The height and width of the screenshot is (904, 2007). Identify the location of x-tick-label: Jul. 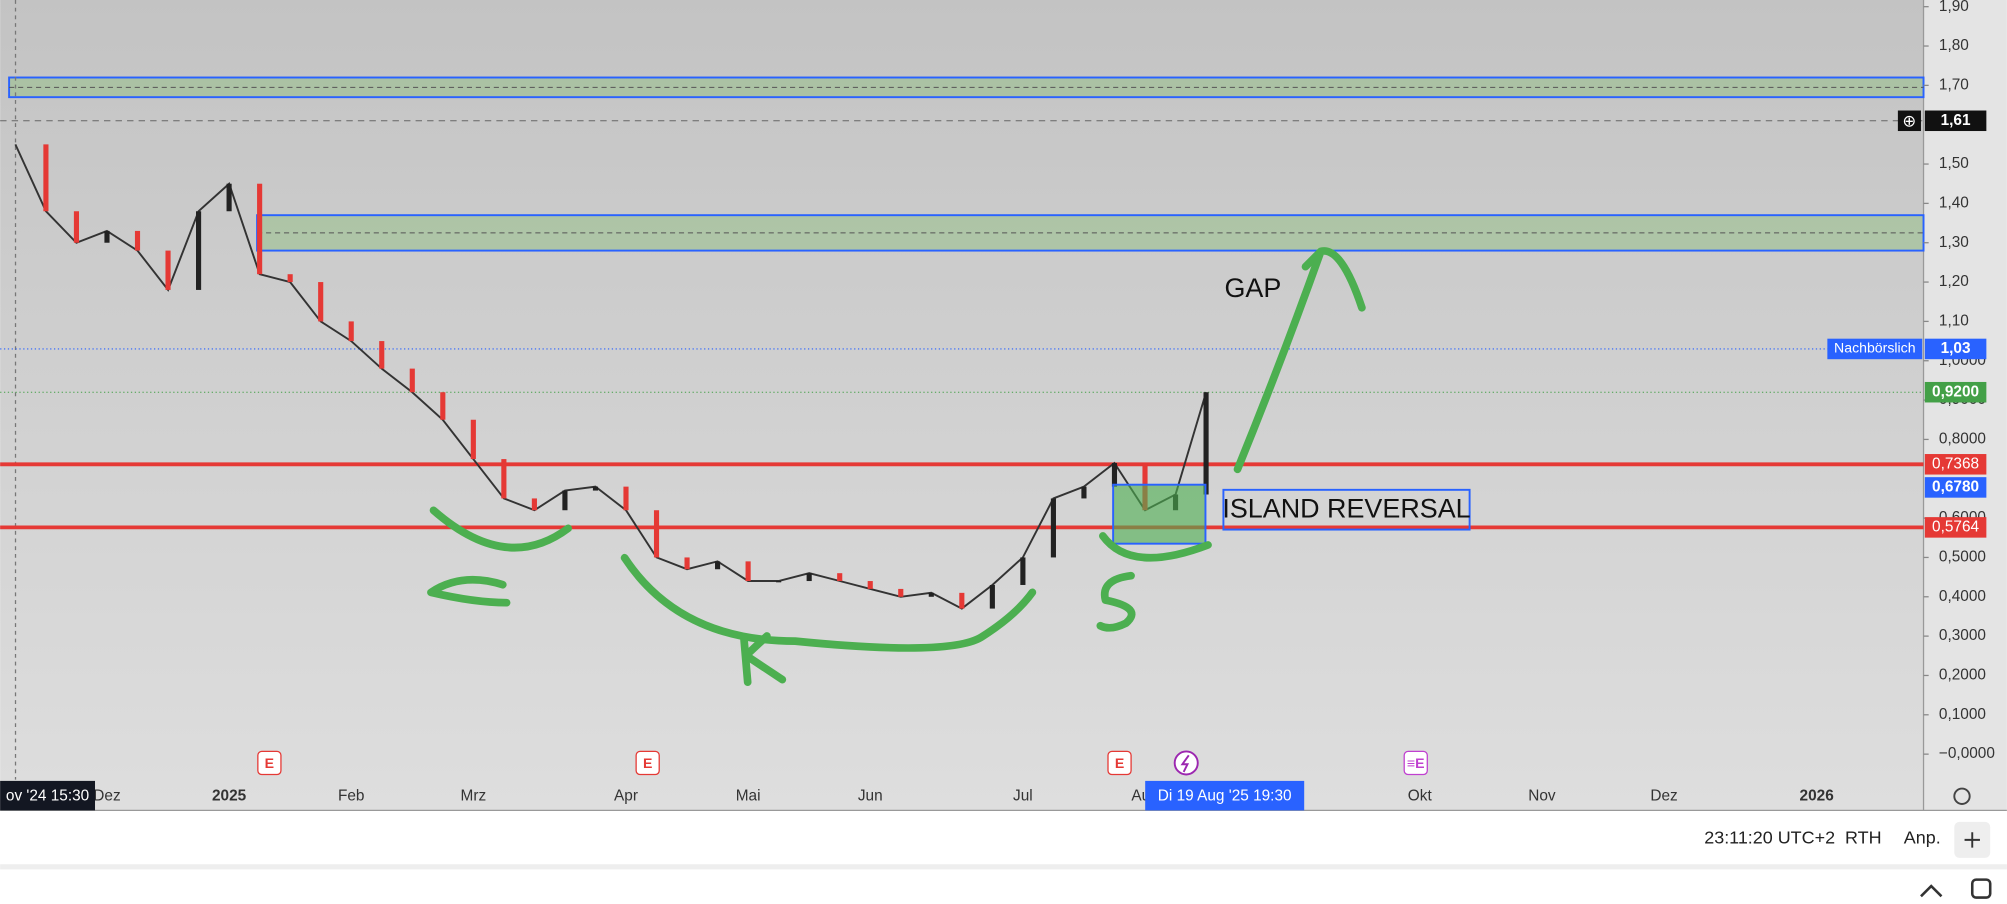
(1023, 795).